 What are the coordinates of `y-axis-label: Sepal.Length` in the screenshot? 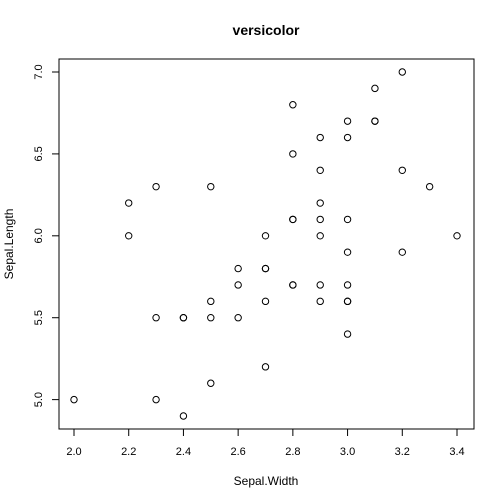 It's located at (9, 244).